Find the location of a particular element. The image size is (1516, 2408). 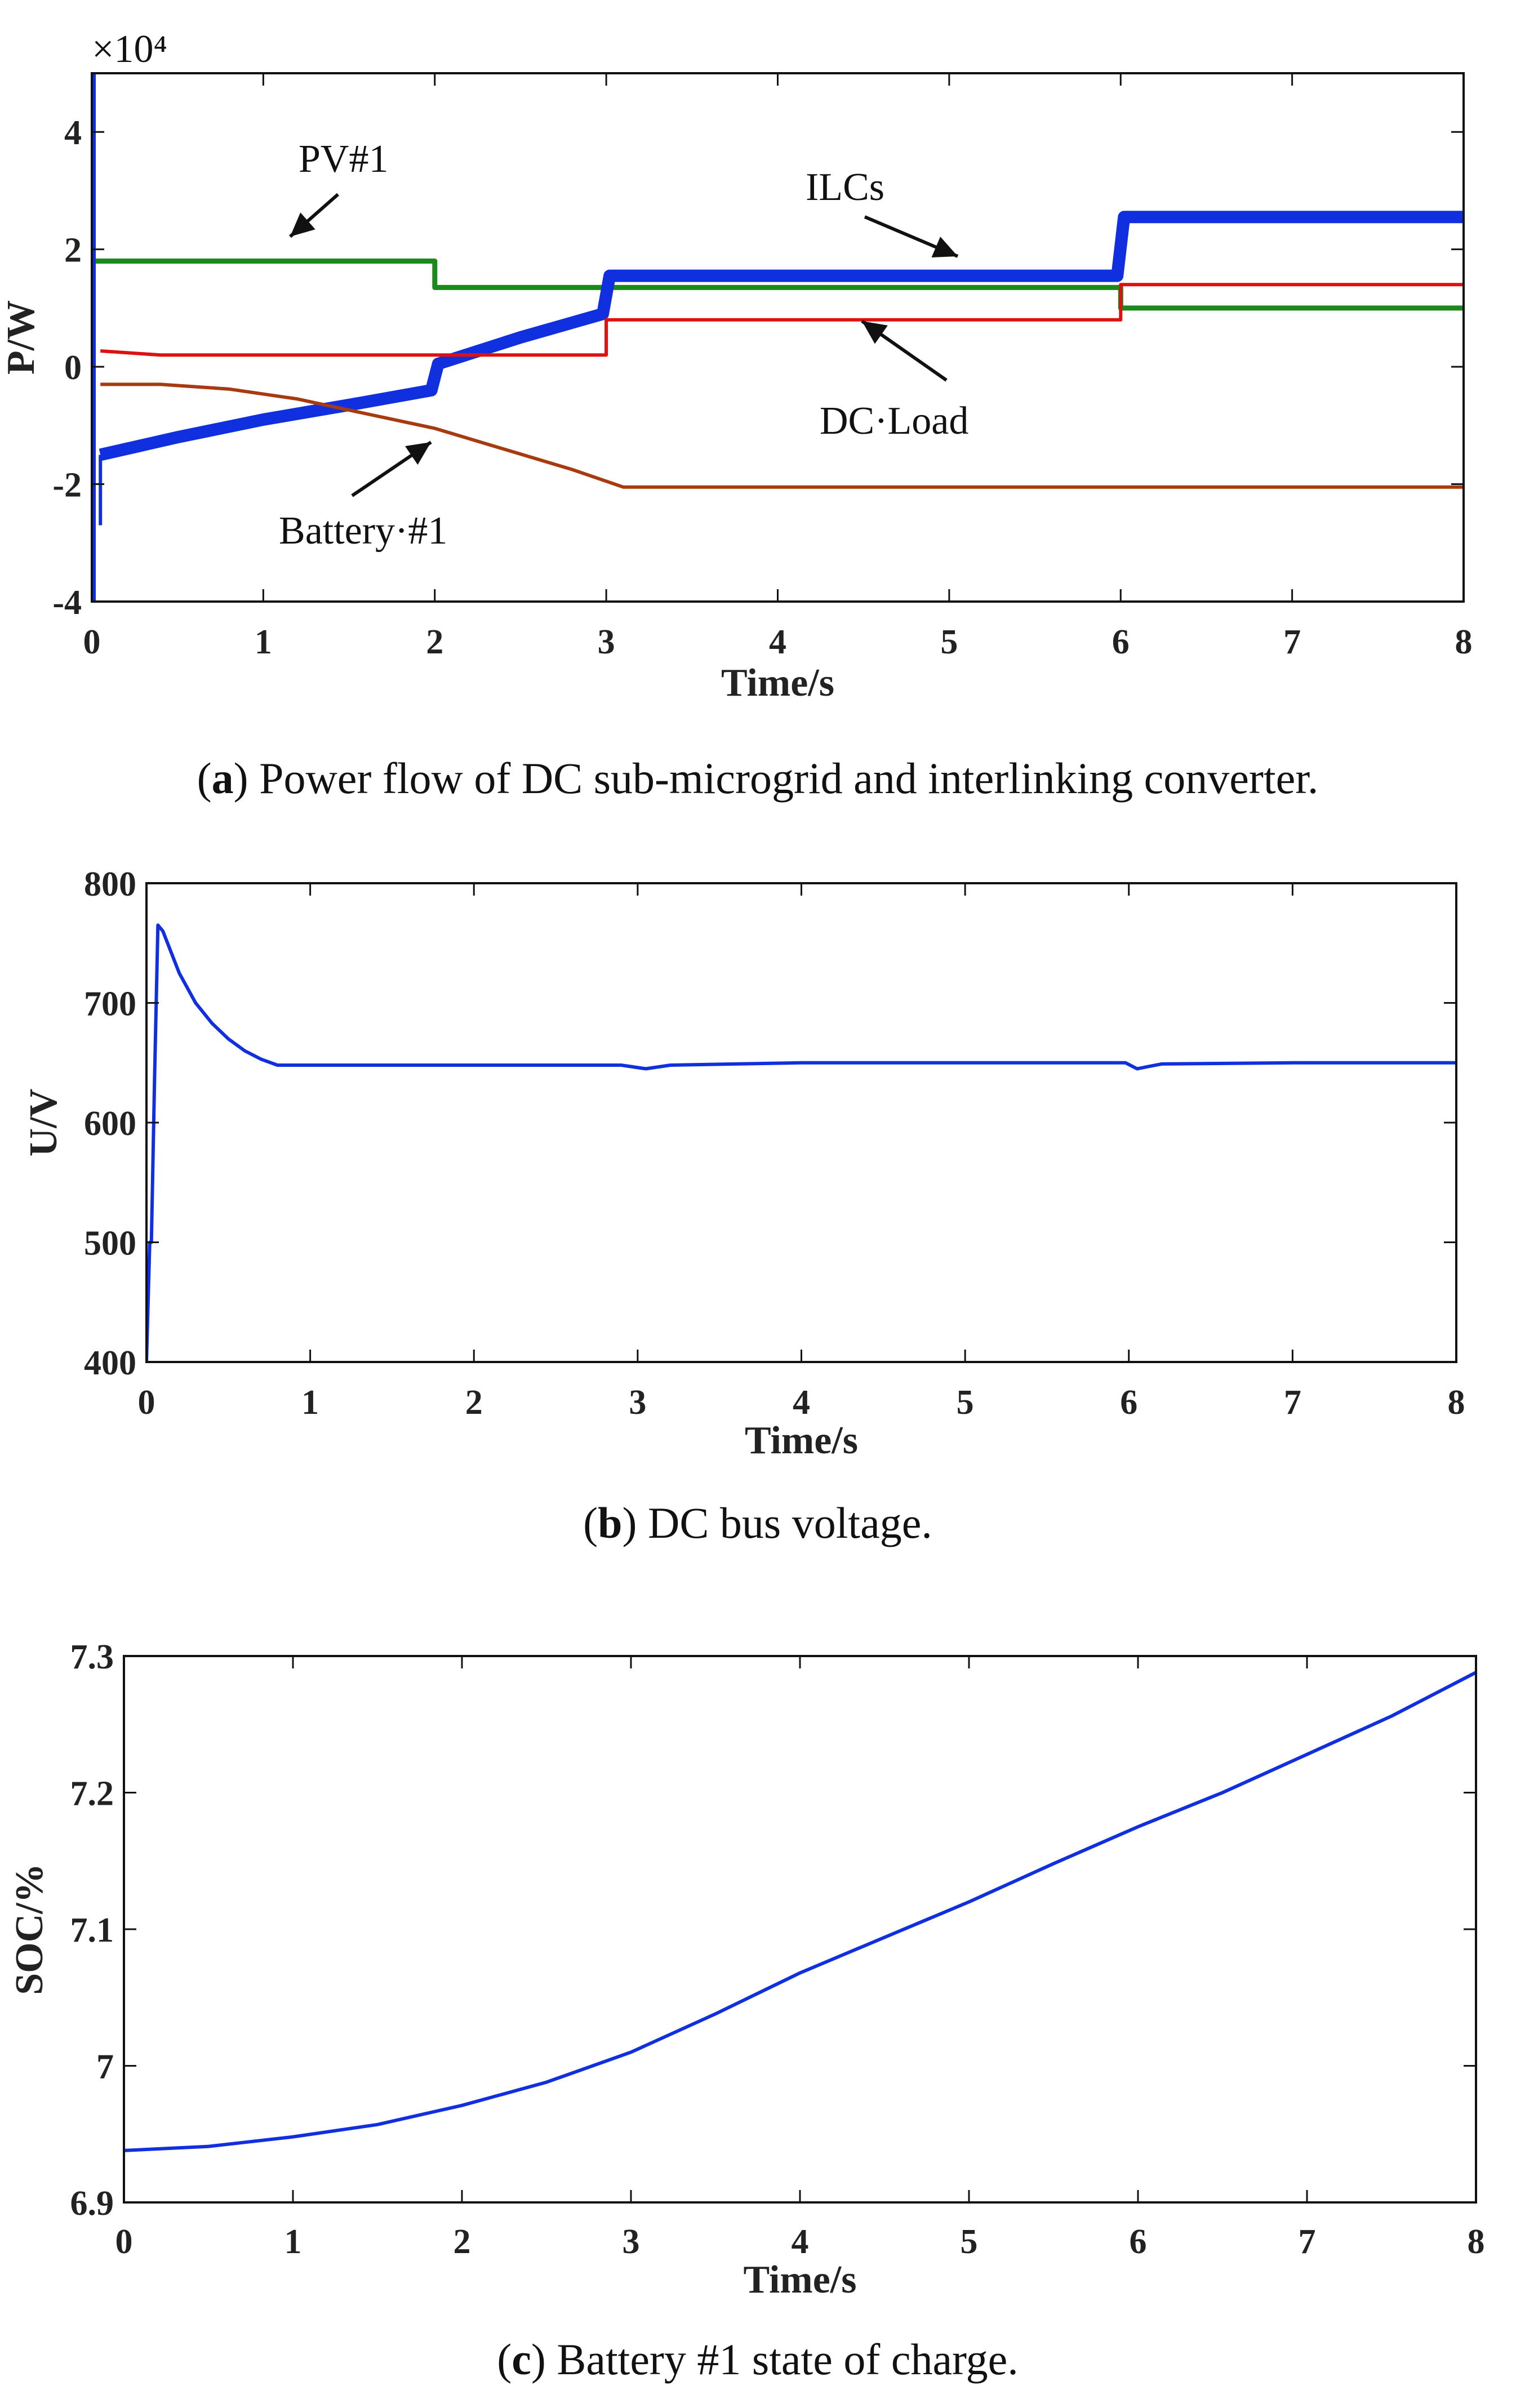

y-exponent-label: ×10⁴ is located at coordinates (129, 49).